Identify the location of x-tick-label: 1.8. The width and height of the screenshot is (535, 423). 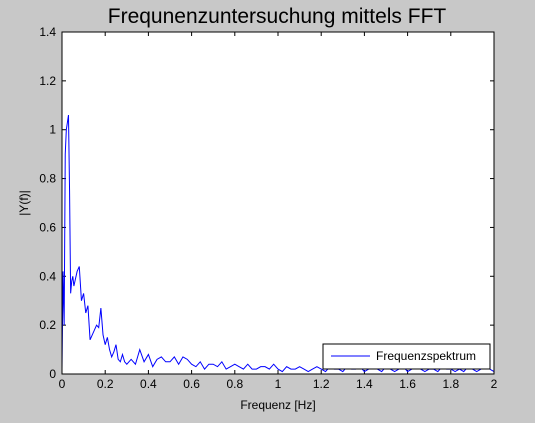
(450, 384).